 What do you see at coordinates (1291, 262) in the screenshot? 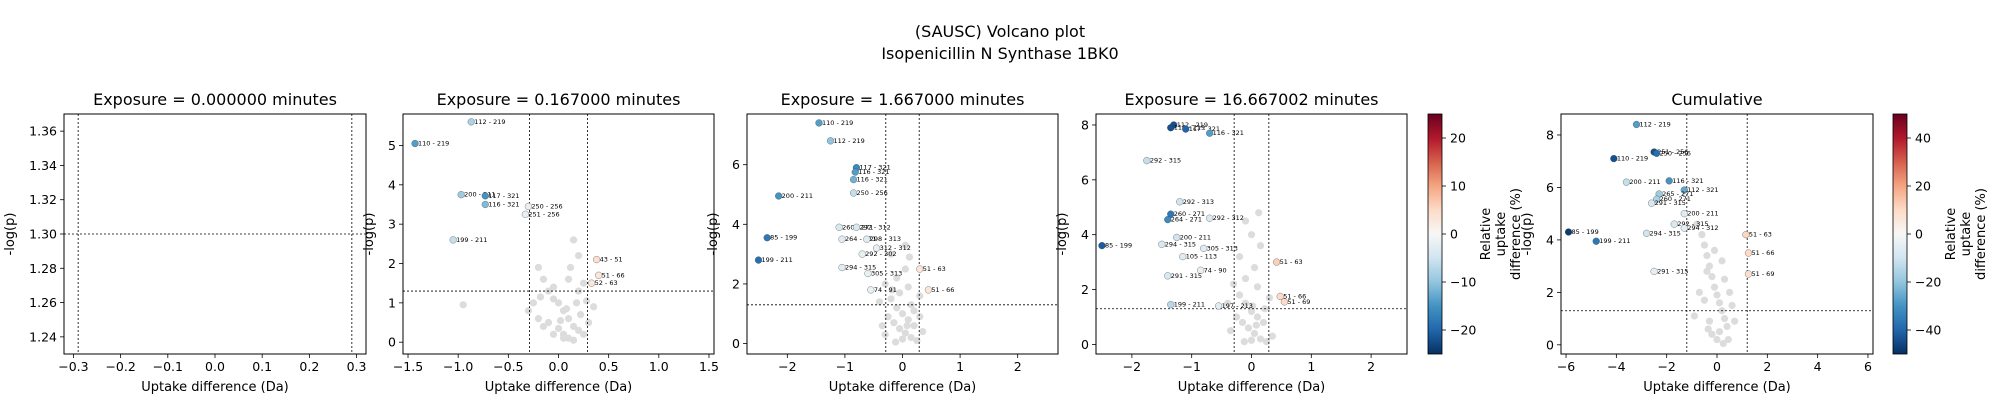
I see `point-label: 51 - 63` at bounding box center [1291, 262].